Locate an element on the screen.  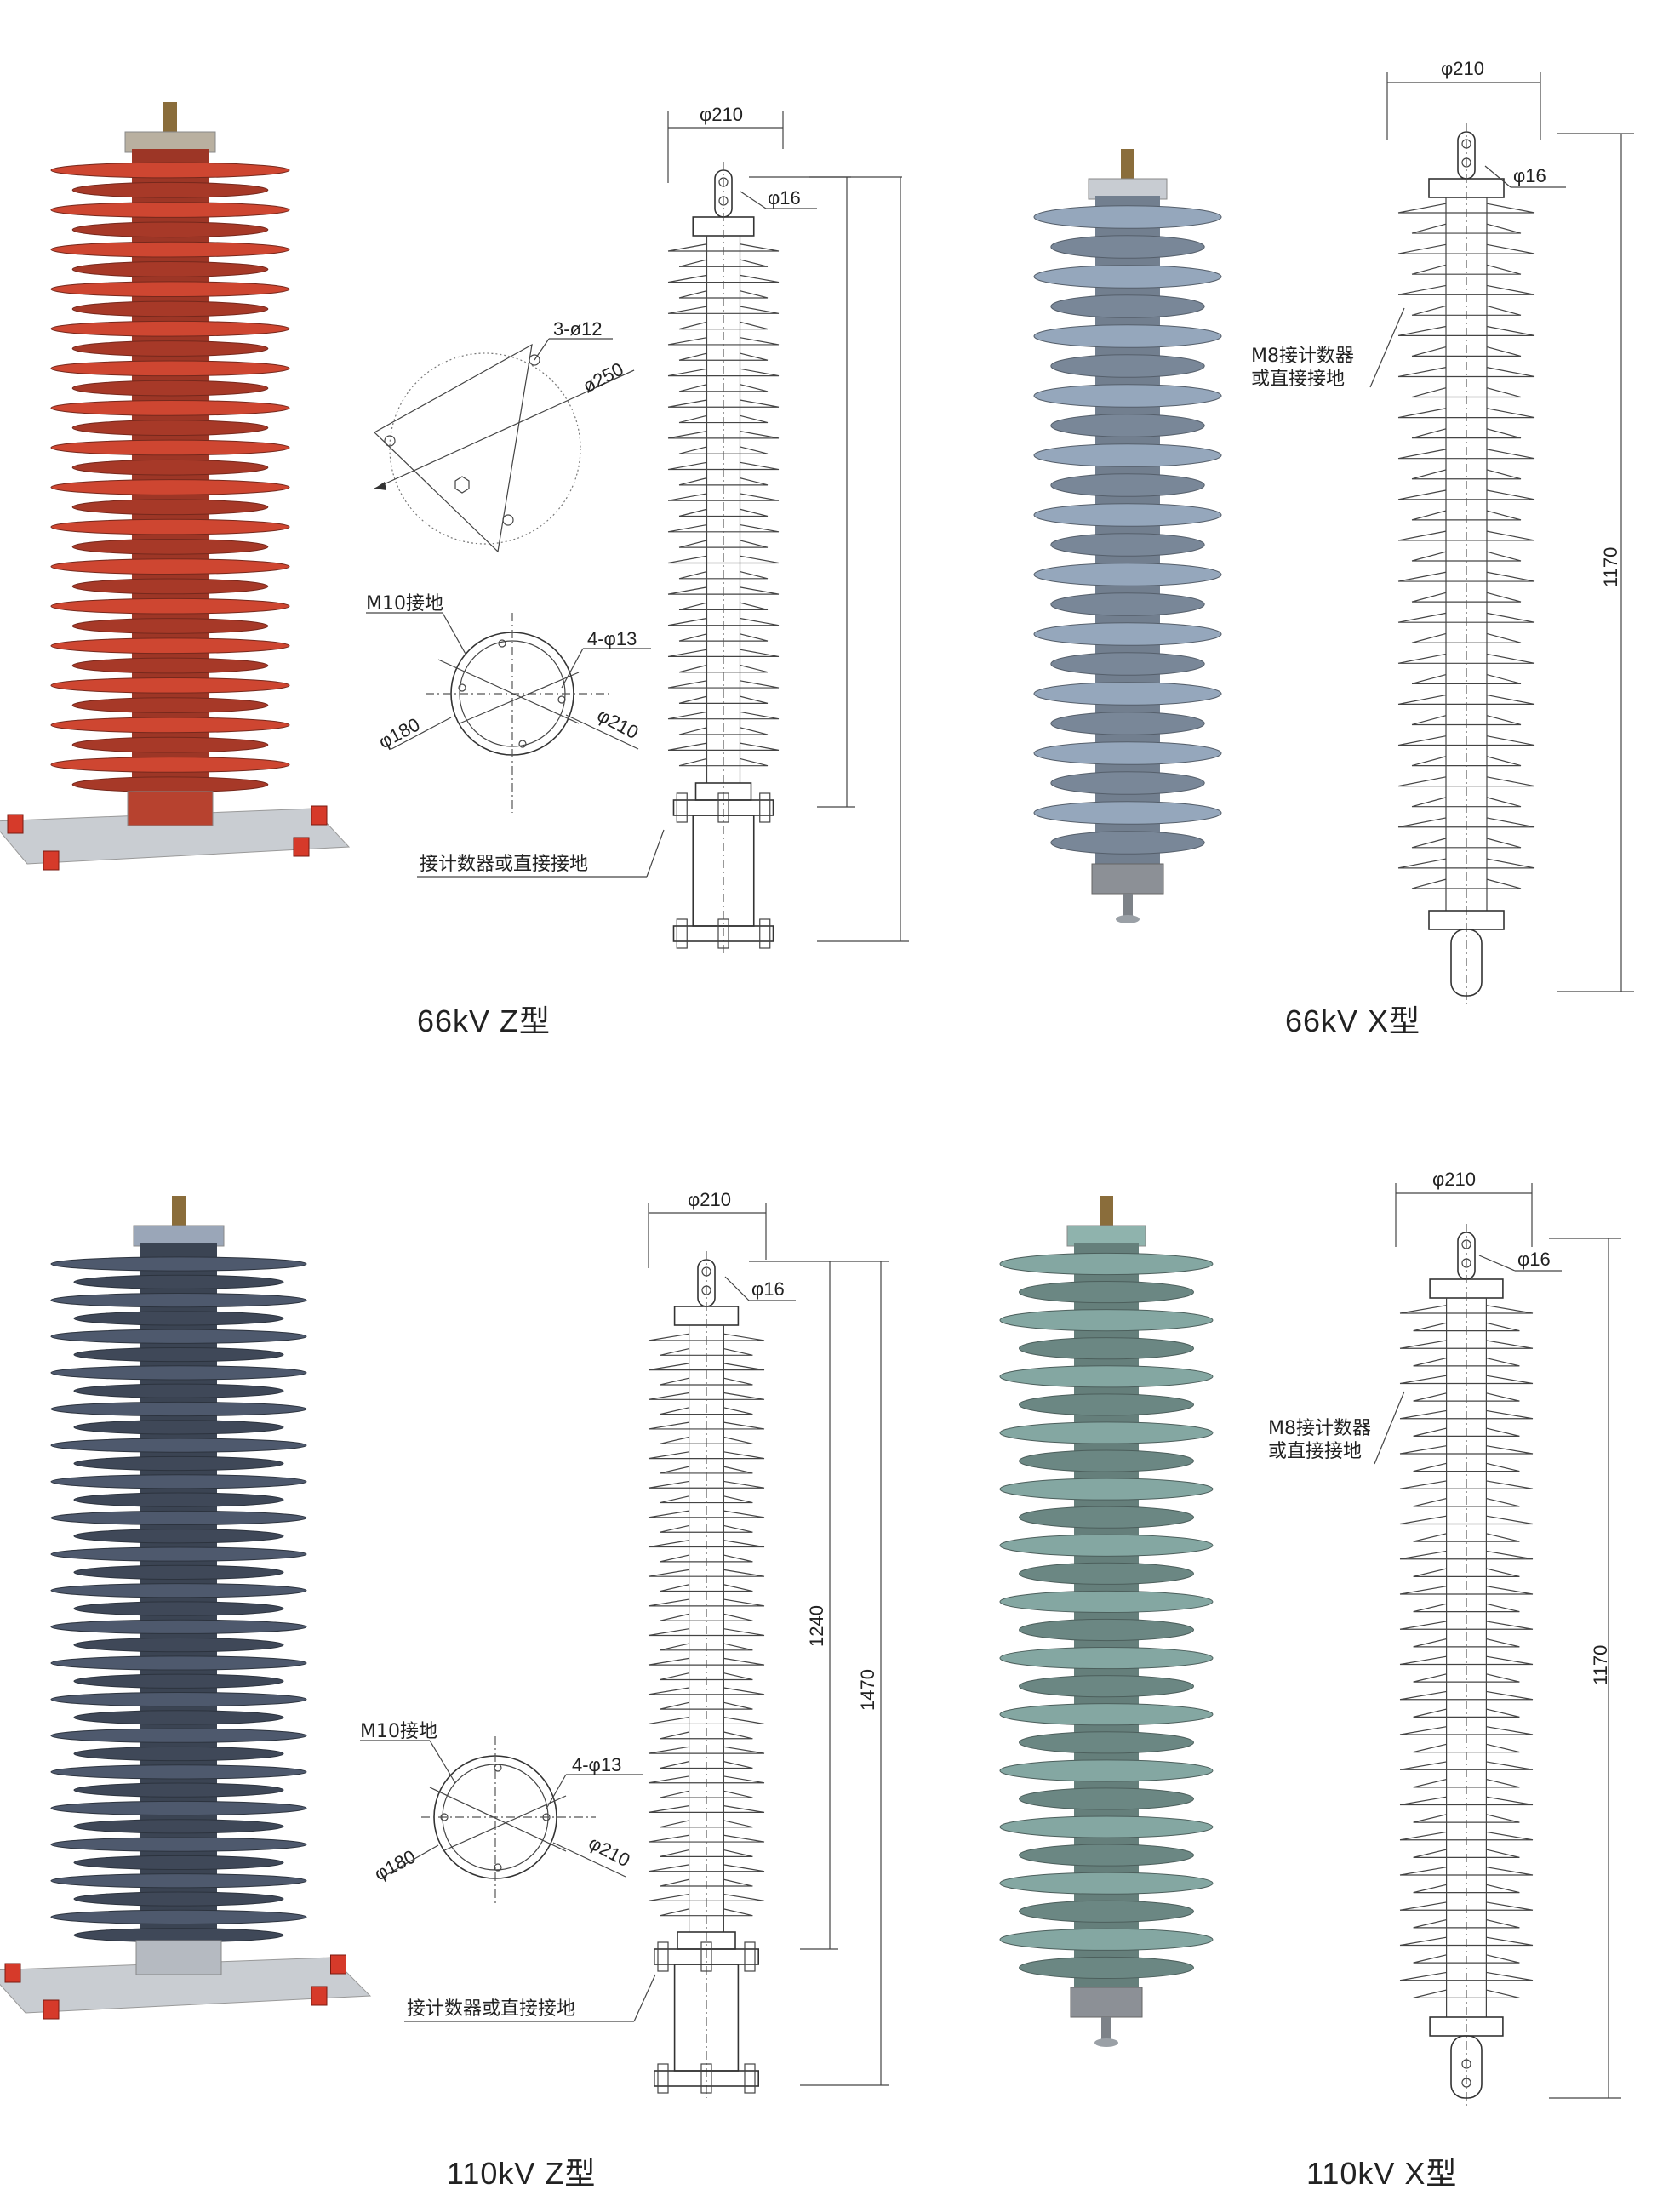
dia-terminal-label-4: φ16 is located at coordinates (1534, 1259).